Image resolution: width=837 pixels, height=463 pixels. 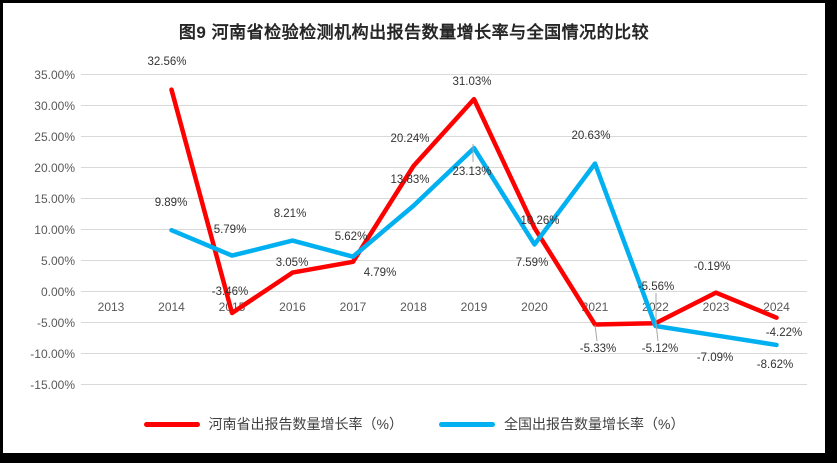 I want to click on data-label-national: -8.62%, so click(x=775, y=365).